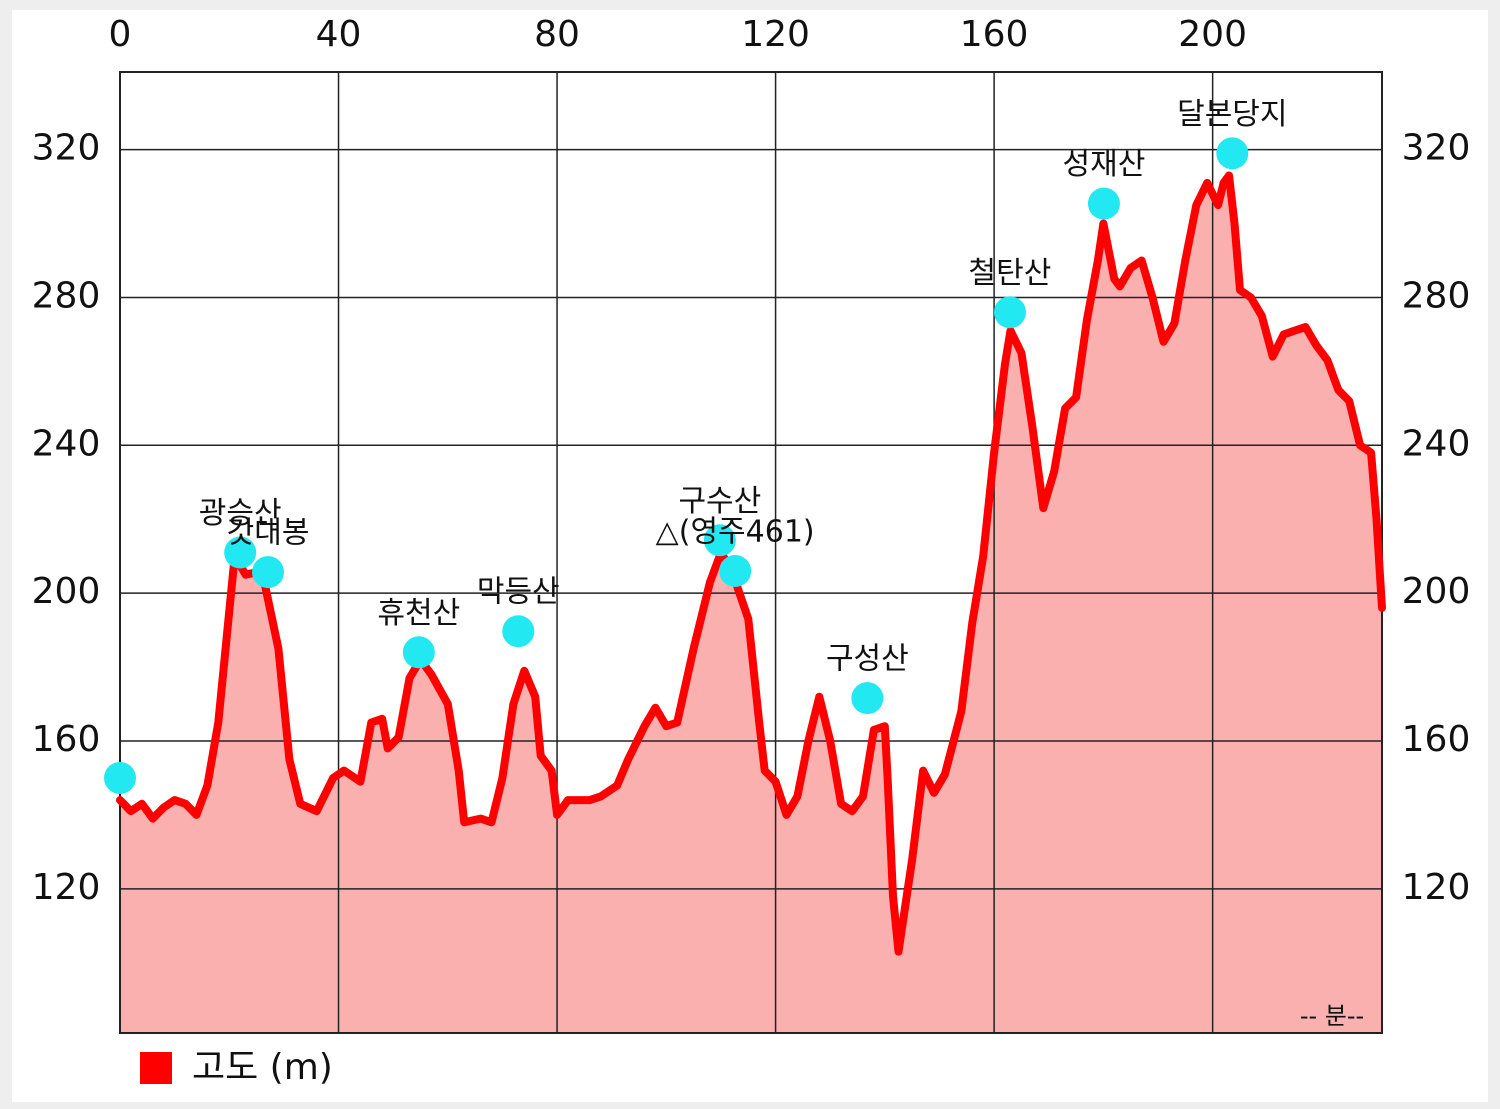 The height and width of the screenshot is (1109, 1500). What do you see at coordinates (1436, 887) in the screenshot?
I see `y2-tick-label: 120` at bounding box center [1436, 887].